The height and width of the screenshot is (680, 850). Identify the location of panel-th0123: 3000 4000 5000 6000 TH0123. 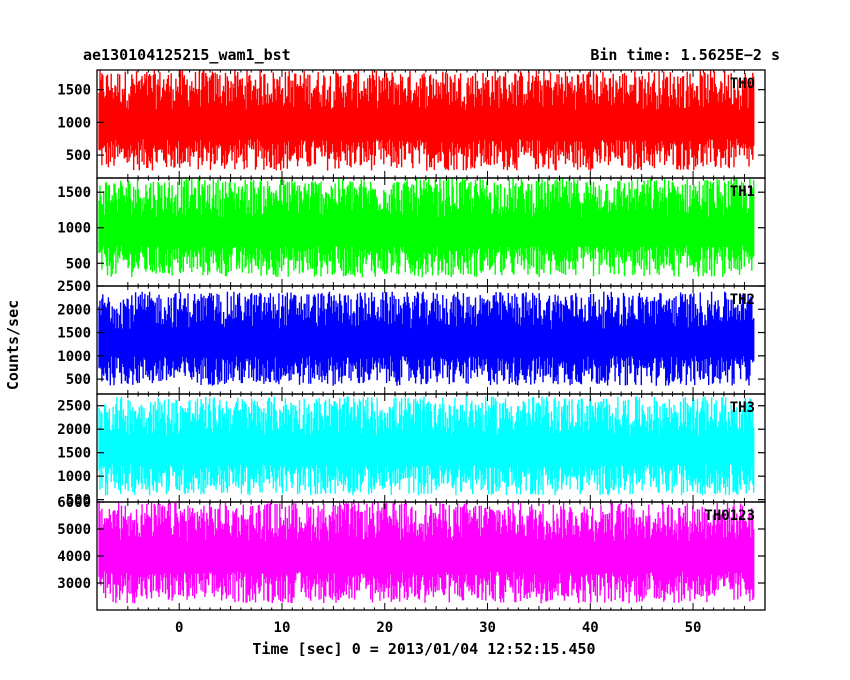
(411, 553).